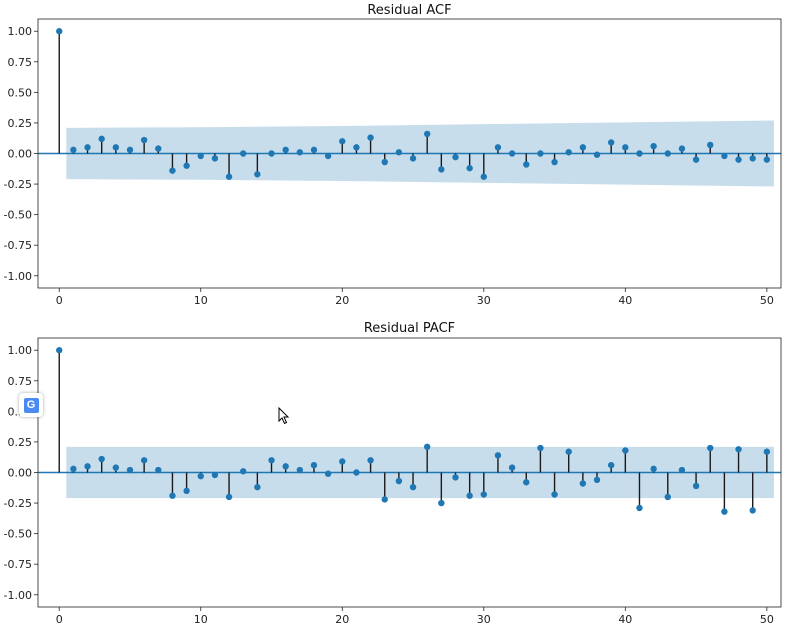 The height and width of the screenshot is (639, 793). I want to click on translate-badge: G, so click(31, 405).